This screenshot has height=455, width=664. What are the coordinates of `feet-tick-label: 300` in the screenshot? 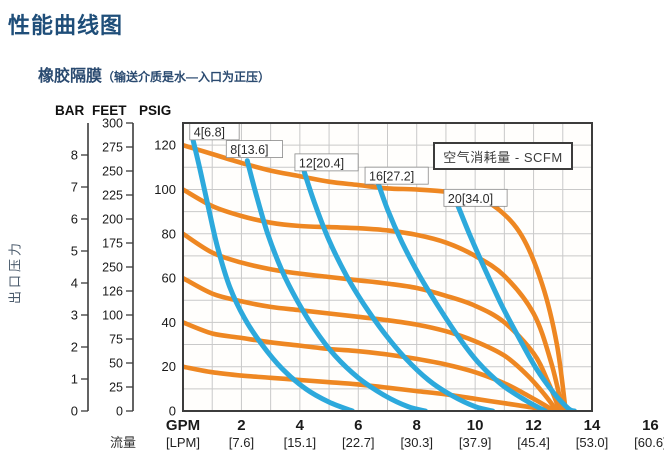 It's located at (112, 124).